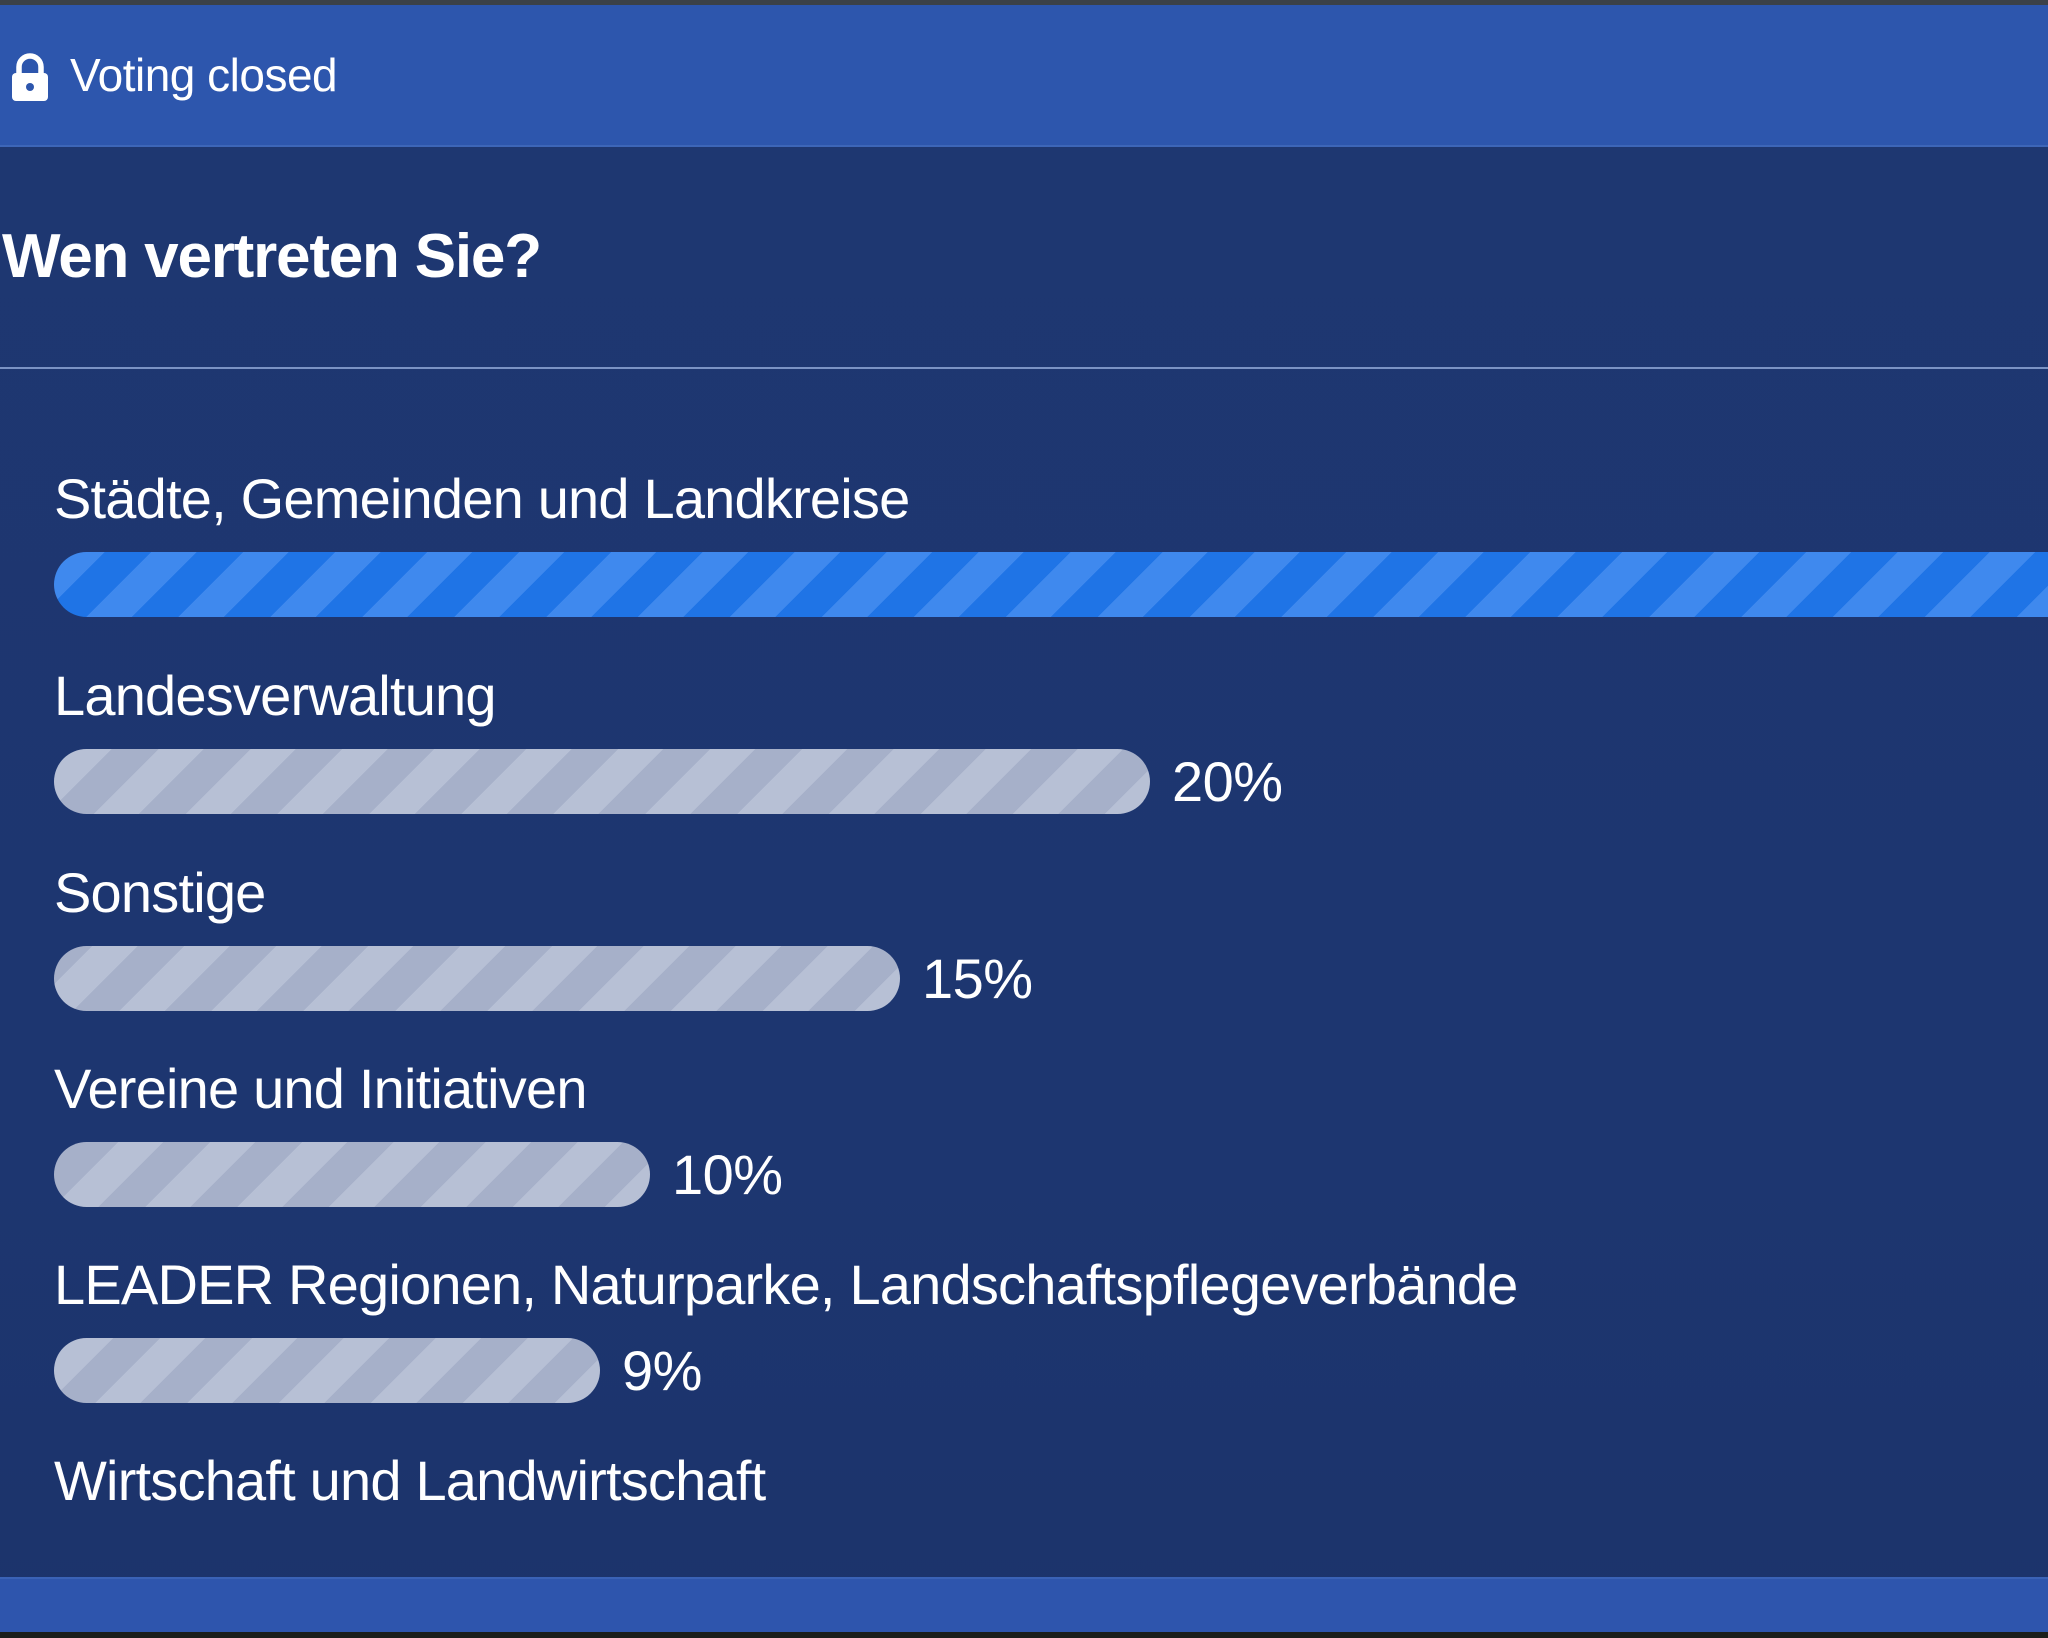 This screenshot has height=1638, width=2048. I want to click on window-bottom-border, so click(1024, 1635).